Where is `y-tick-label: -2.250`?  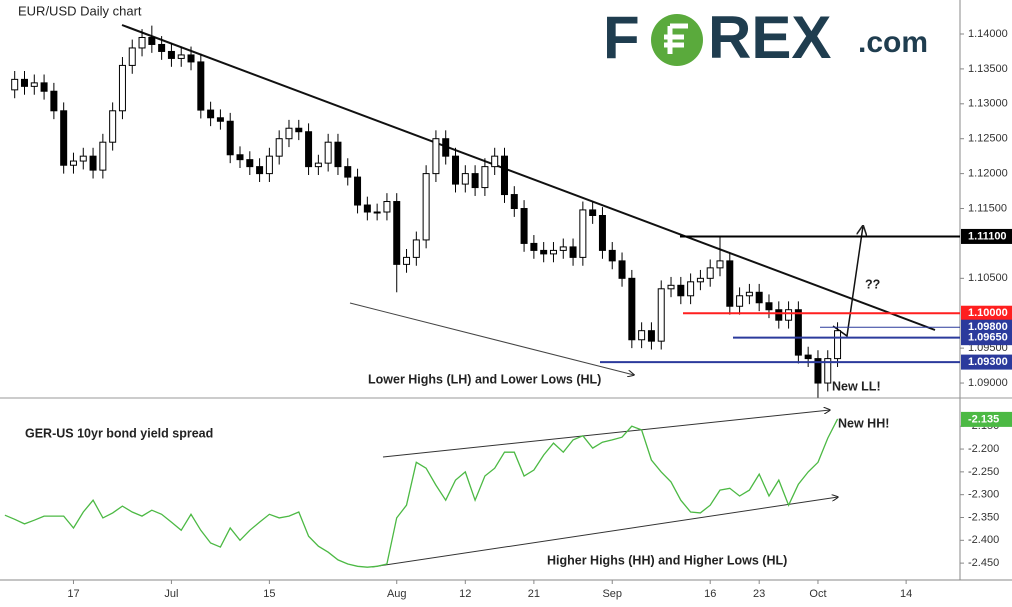
y-tick-label: -2.250 is located at coordinates (983, 472).